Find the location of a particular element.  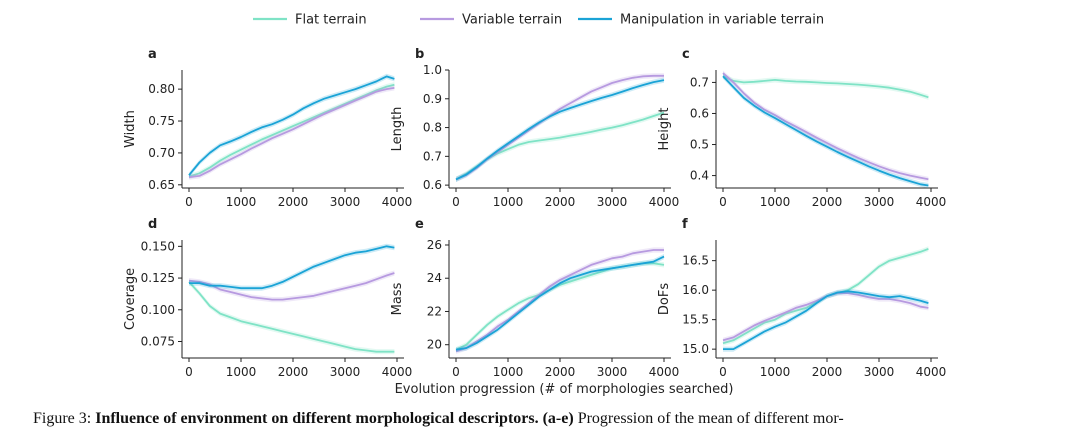

y-tick-label: 0.4 is located at coordinates (699, 176).